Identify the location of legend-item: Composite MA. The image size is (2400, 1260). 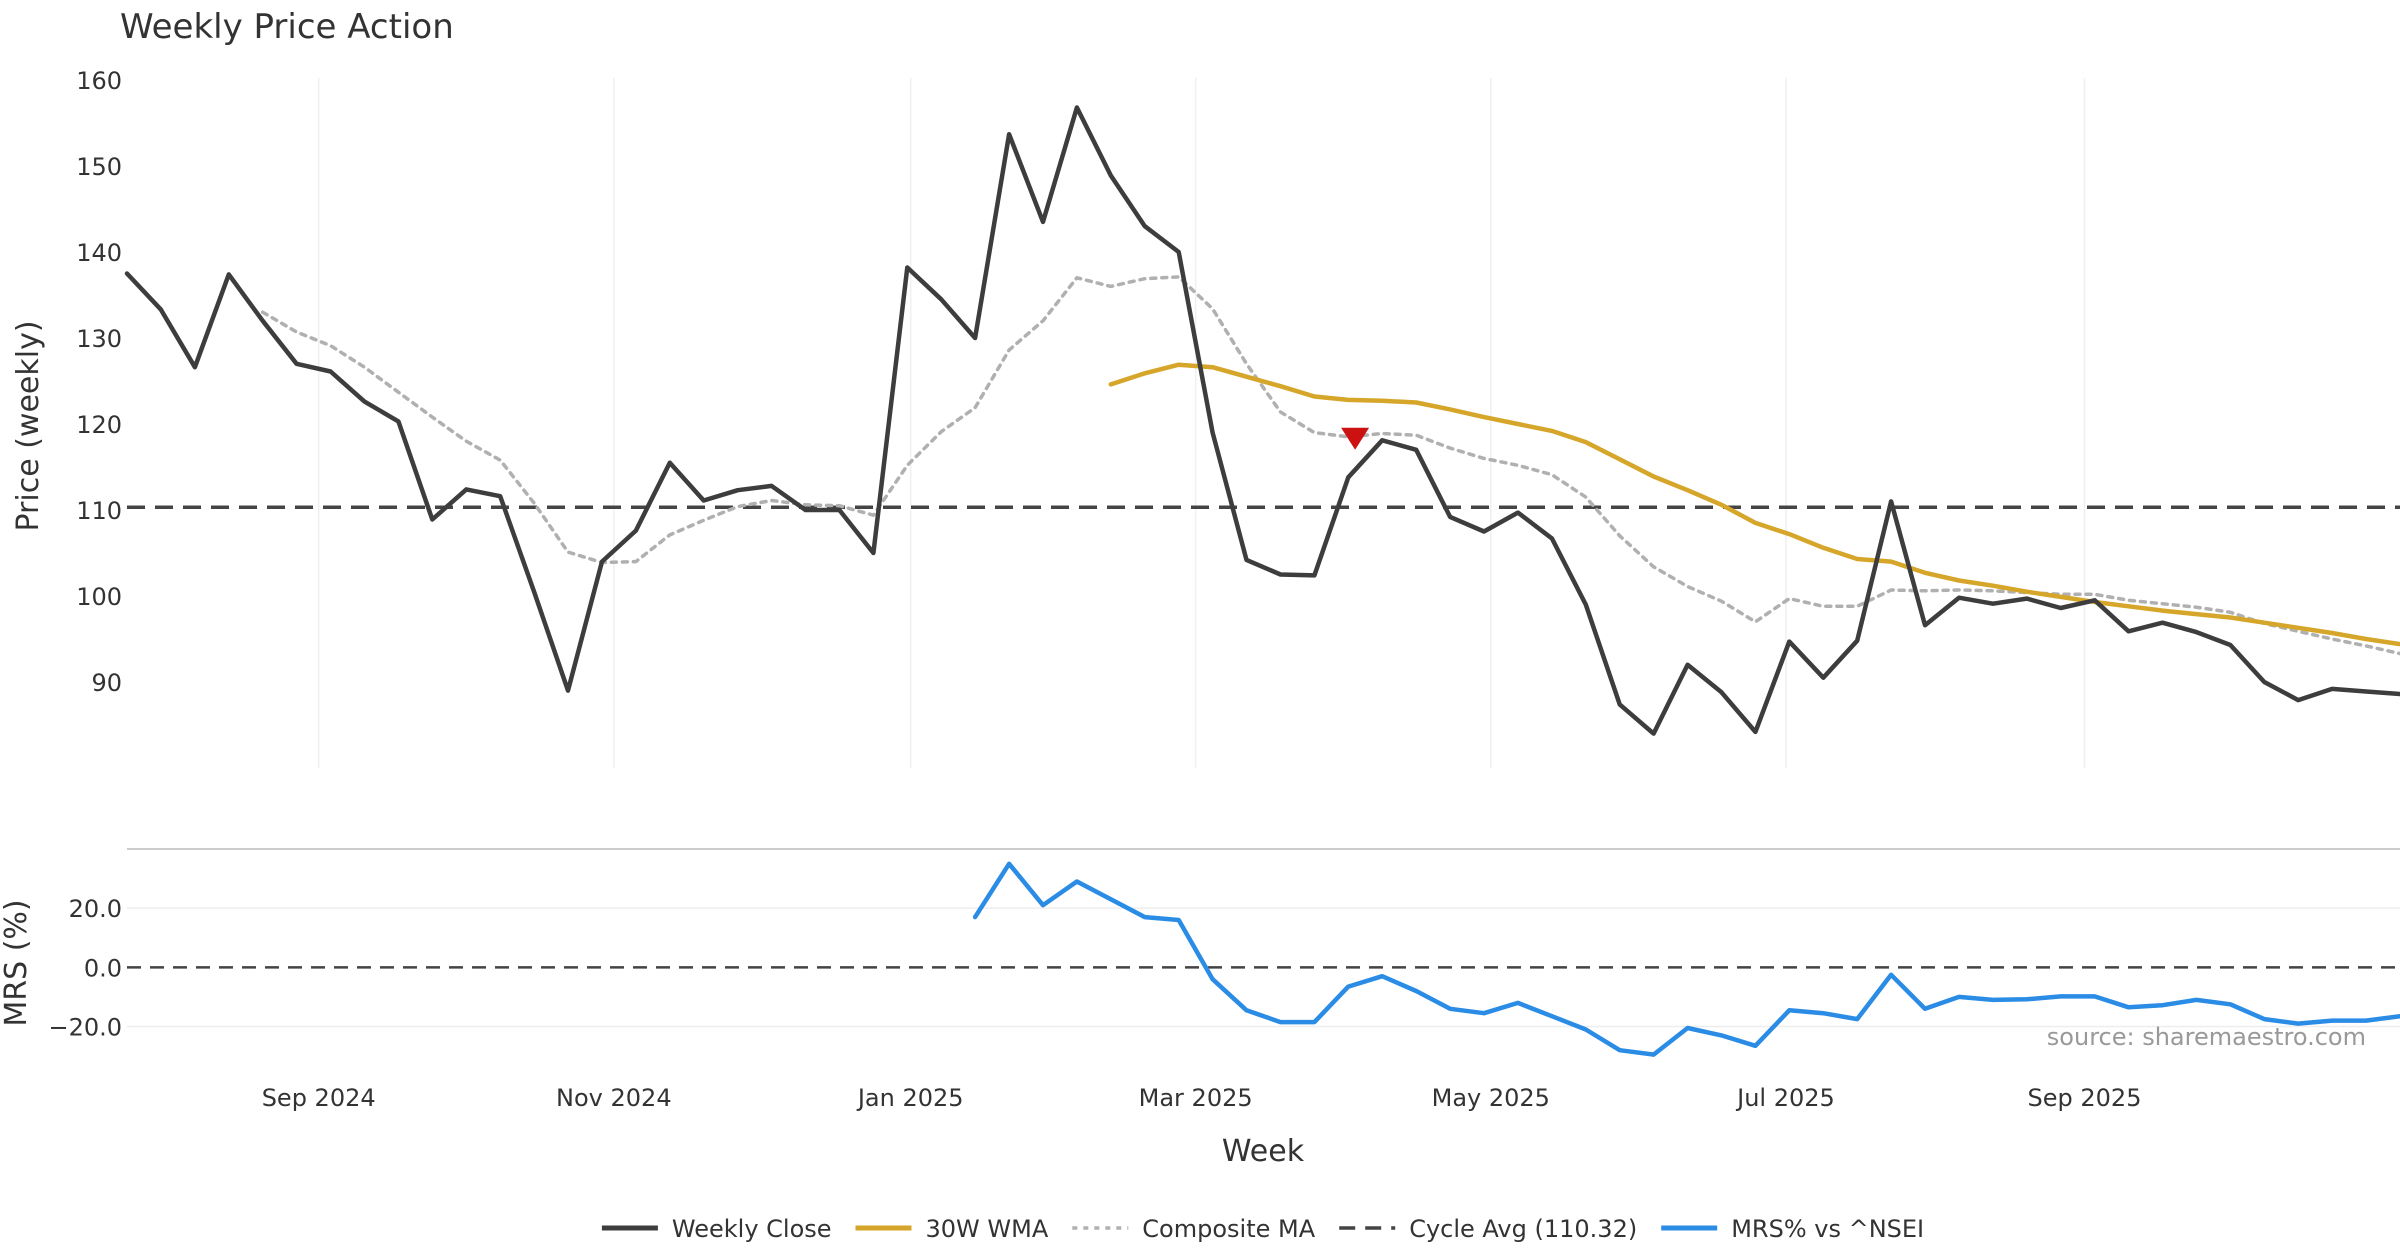
(1194, 1229).